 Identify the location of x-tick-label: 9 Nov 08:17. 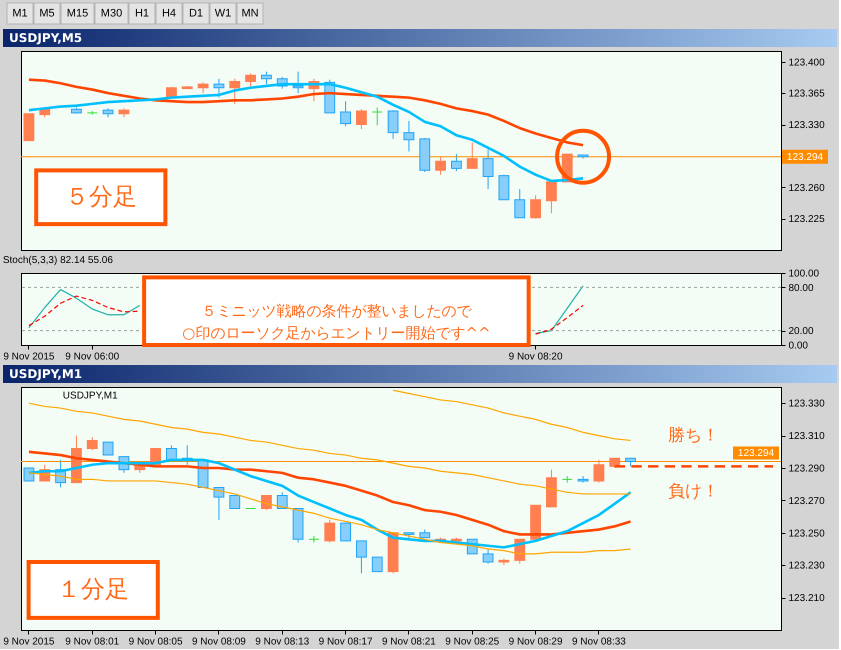
(345, 642).